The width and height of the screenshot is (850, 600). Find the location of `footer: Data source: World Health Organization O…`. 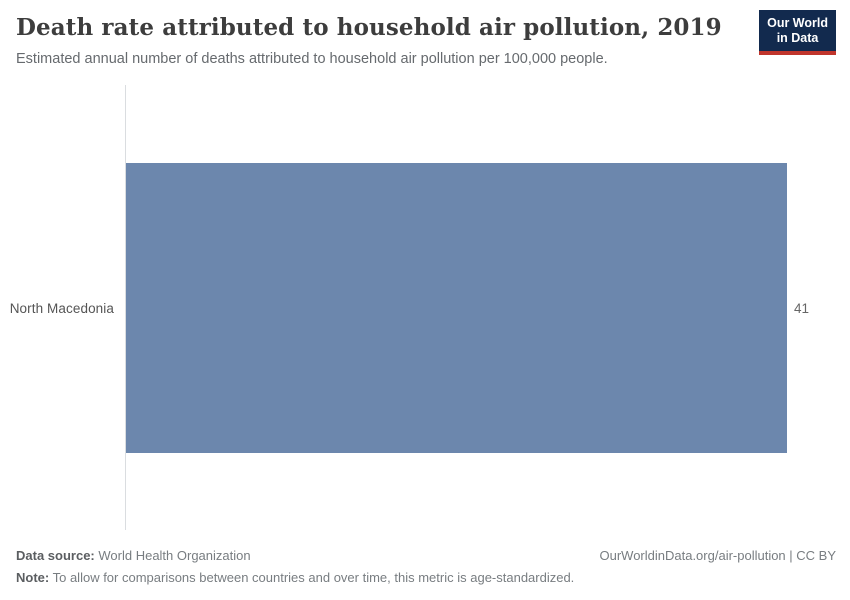

footer: Data source: World Health Organization O… is located at coordinates (426, 566).